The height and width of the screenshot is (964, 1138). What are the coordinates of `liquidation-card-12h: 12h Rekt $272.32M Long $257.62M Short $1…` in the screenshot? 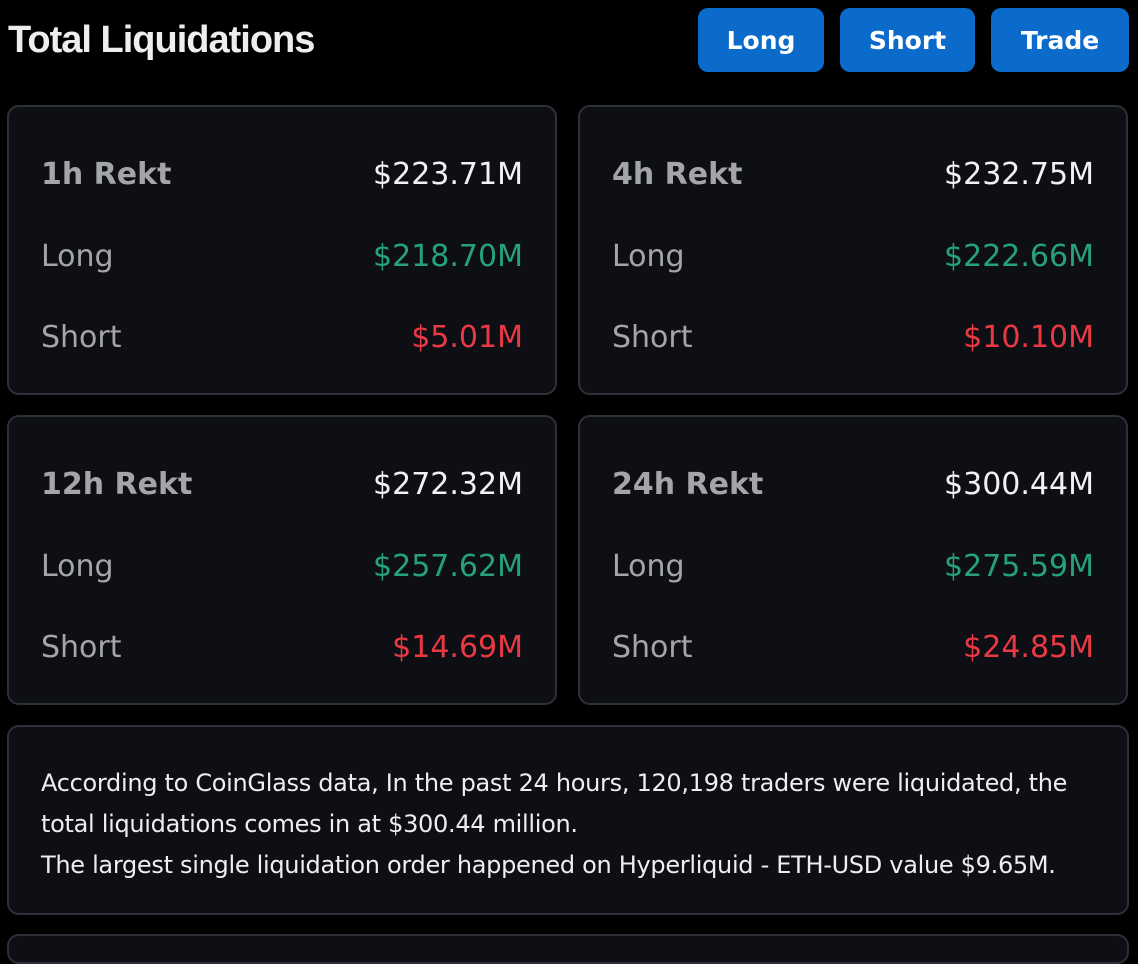 It's located at (282, 560).